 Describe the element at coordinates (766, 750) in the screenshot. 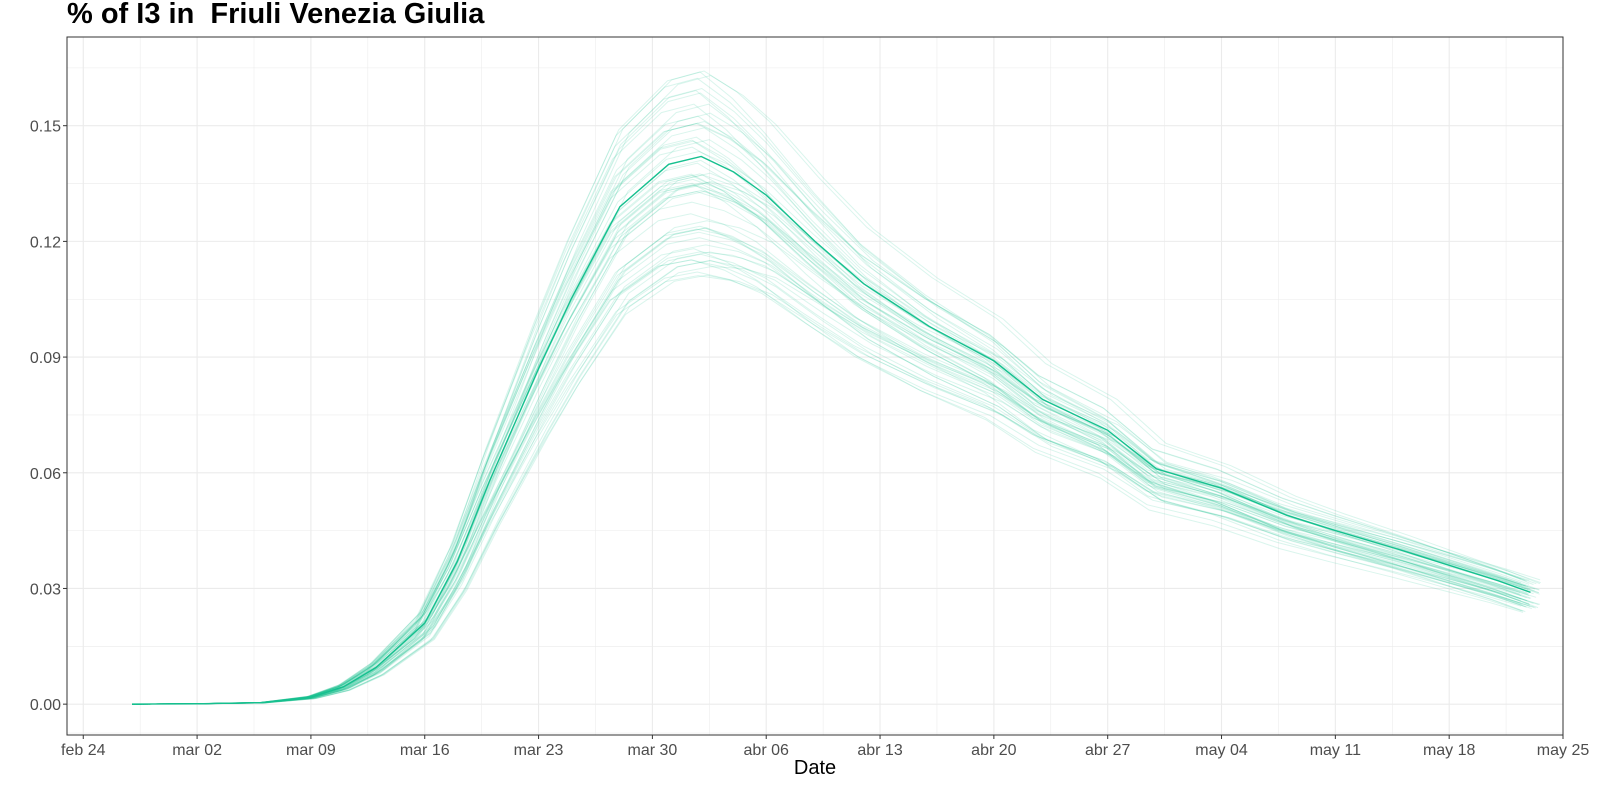

I see `x-tick-label: abr 06` at that location.